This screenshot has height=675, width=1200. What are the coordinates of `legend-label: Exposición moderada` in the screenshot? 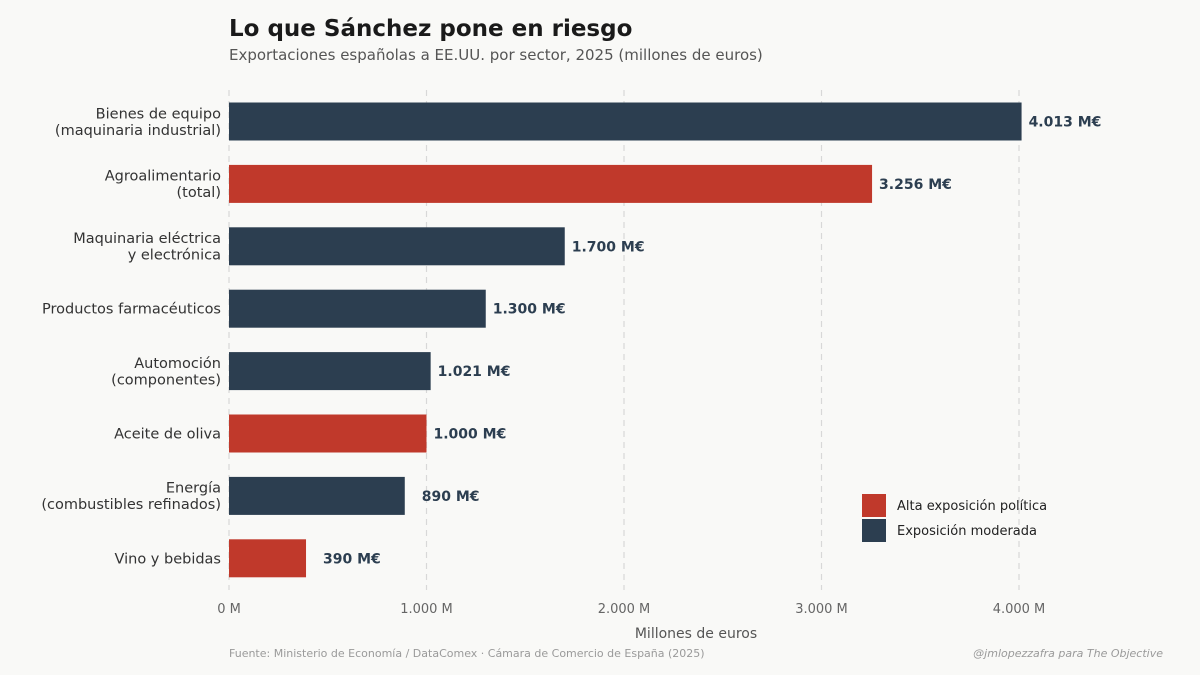 It's located at (967, 531).